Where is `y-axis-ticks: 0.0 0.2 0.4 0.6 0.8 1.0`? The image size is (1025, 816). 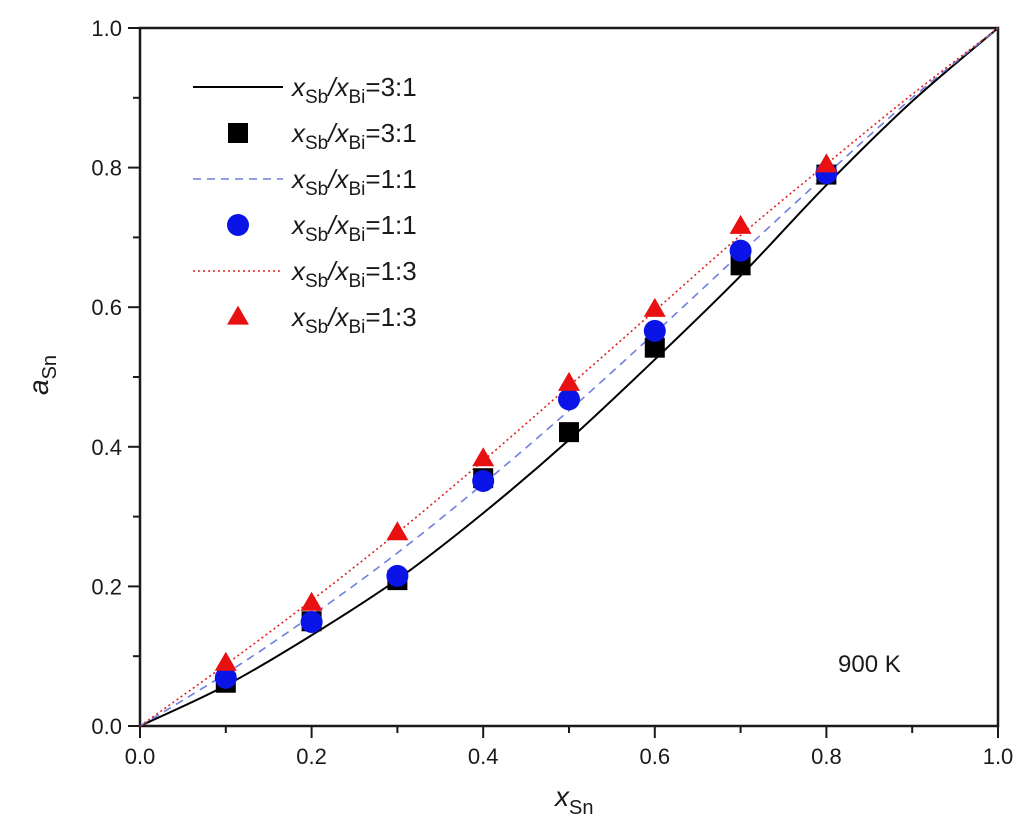
y-axis-ticks: 0.0 0.2 0.4 0.6 0.8 1.0 is located at coordinates (115, 377).